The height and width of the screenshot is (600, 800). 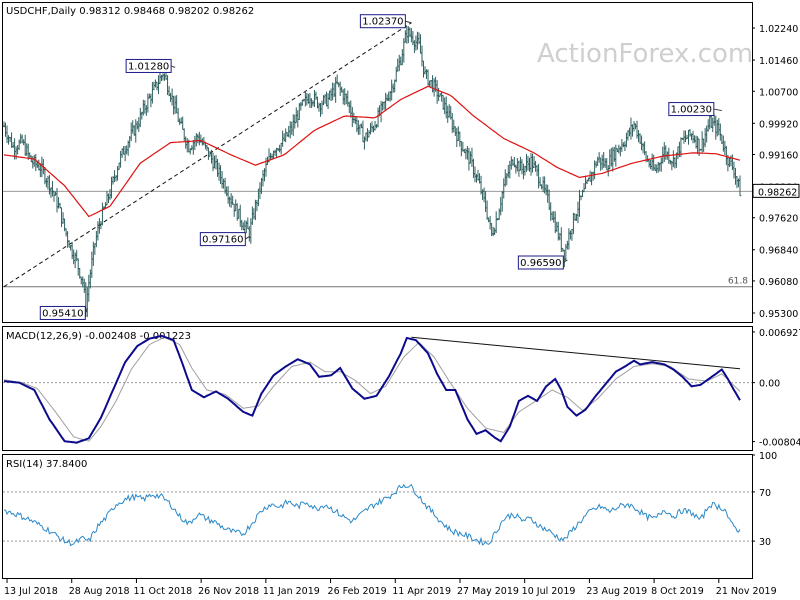 I want to click on macd-y-tick-label: -0.008049, so click(x=779, y=443).